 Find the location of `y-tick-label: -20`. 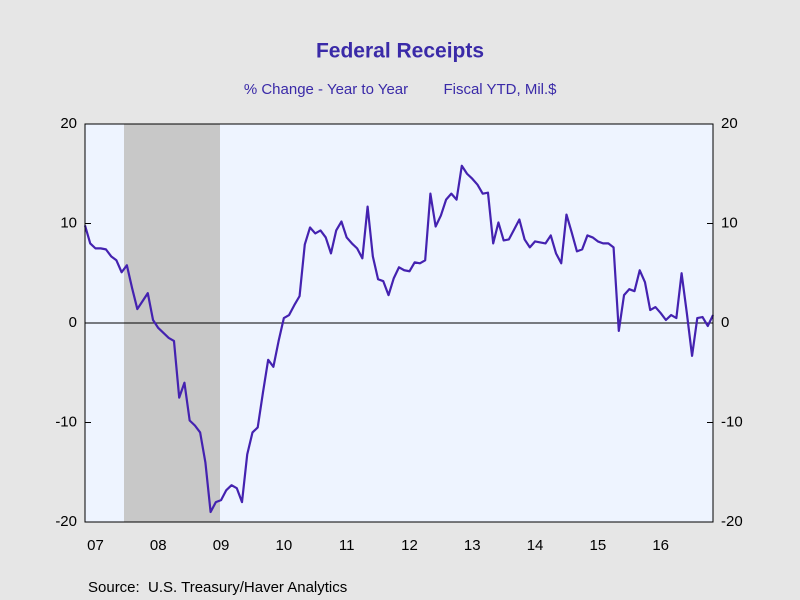

y-tick-label: -20 is located at coordinates (66, 521).